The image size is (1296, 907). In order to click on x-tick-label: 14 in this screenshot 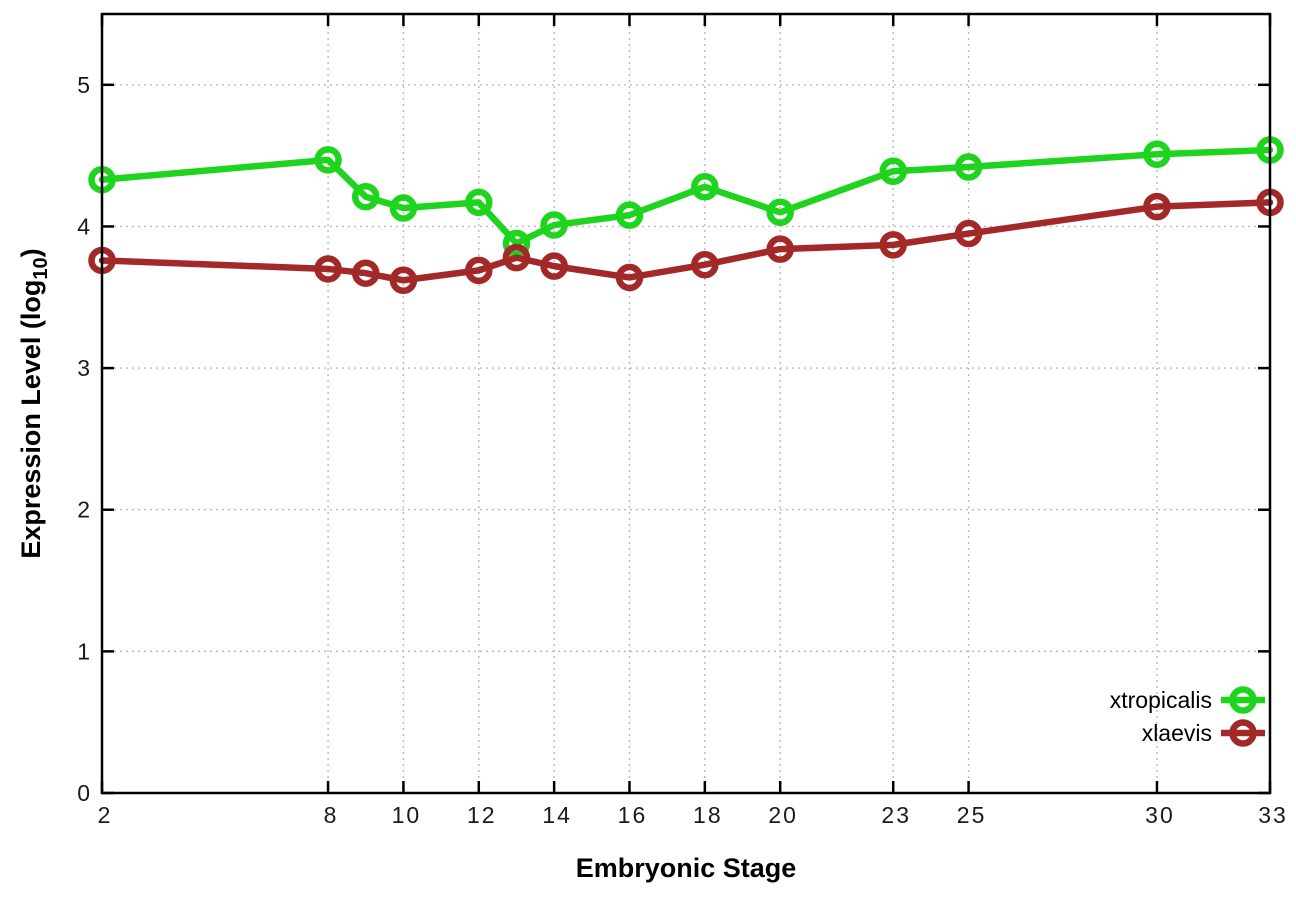, I will do `click(557, 815)`.